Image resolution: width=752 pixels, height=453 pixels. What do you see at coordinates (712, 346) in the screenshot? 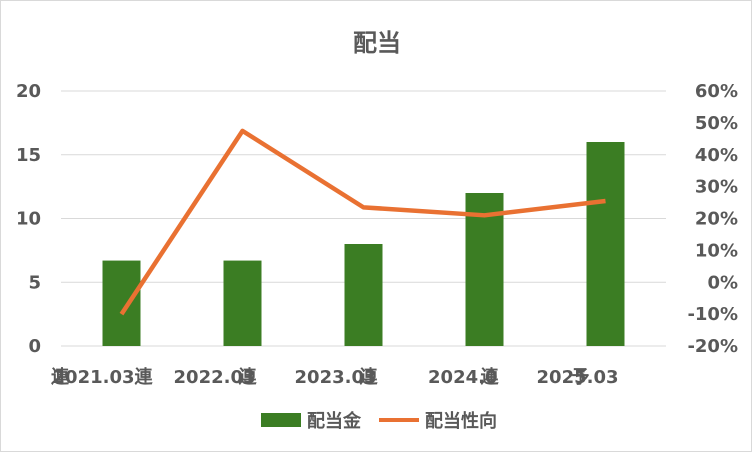
I see `right-tick-label: -20%` at bounding box center [712, 346].